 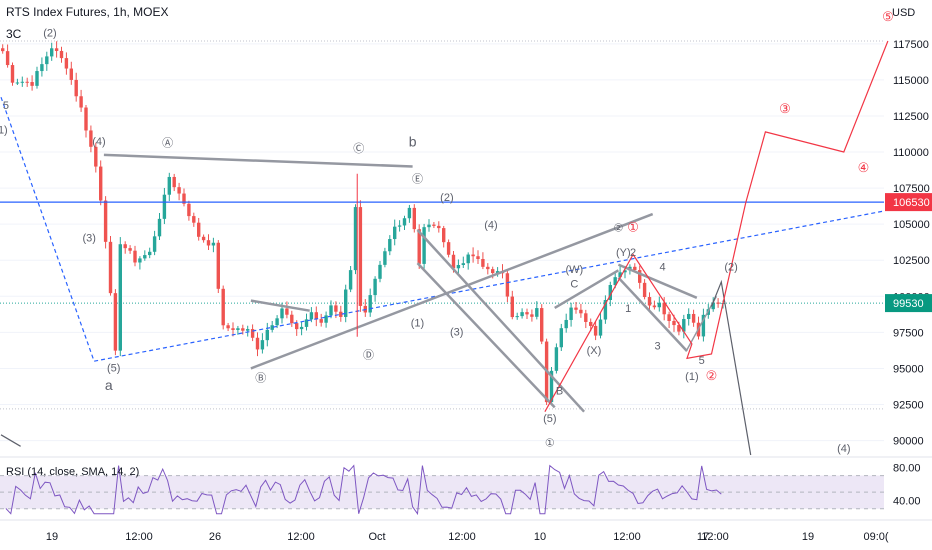 What do you see at coordinates (808, 537) in the screenshot?
I see `time-tick-label: 19` at bounding box center [808, 537].